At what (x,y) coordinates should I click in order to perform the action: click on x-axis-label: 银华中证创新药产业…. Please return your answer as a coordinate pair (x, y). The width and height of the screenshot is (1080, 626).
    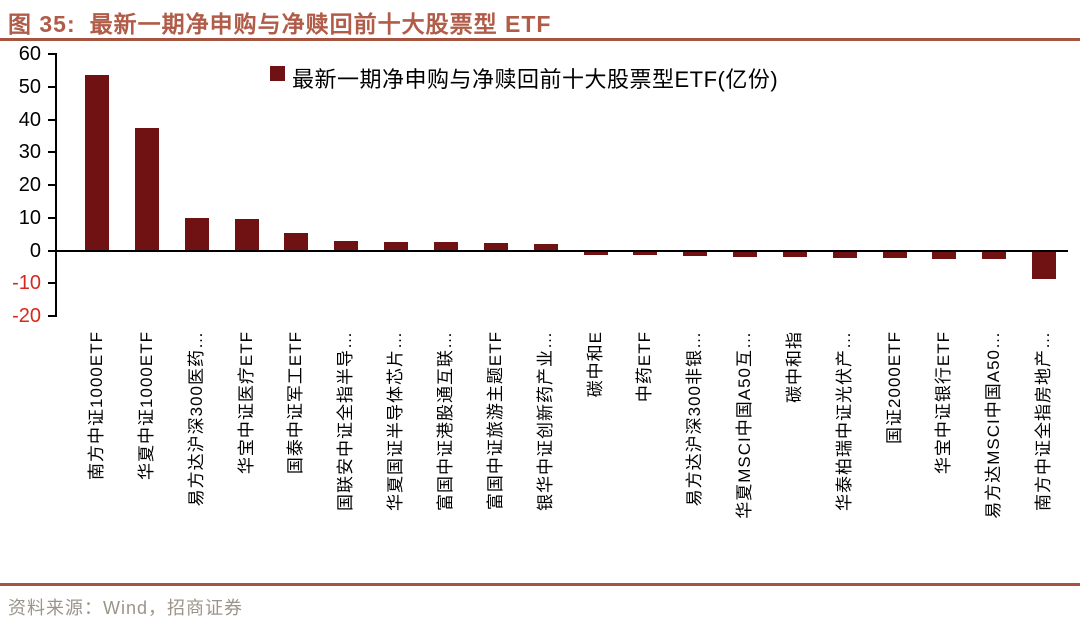
    Looking at the image, I should click on (545, 421).